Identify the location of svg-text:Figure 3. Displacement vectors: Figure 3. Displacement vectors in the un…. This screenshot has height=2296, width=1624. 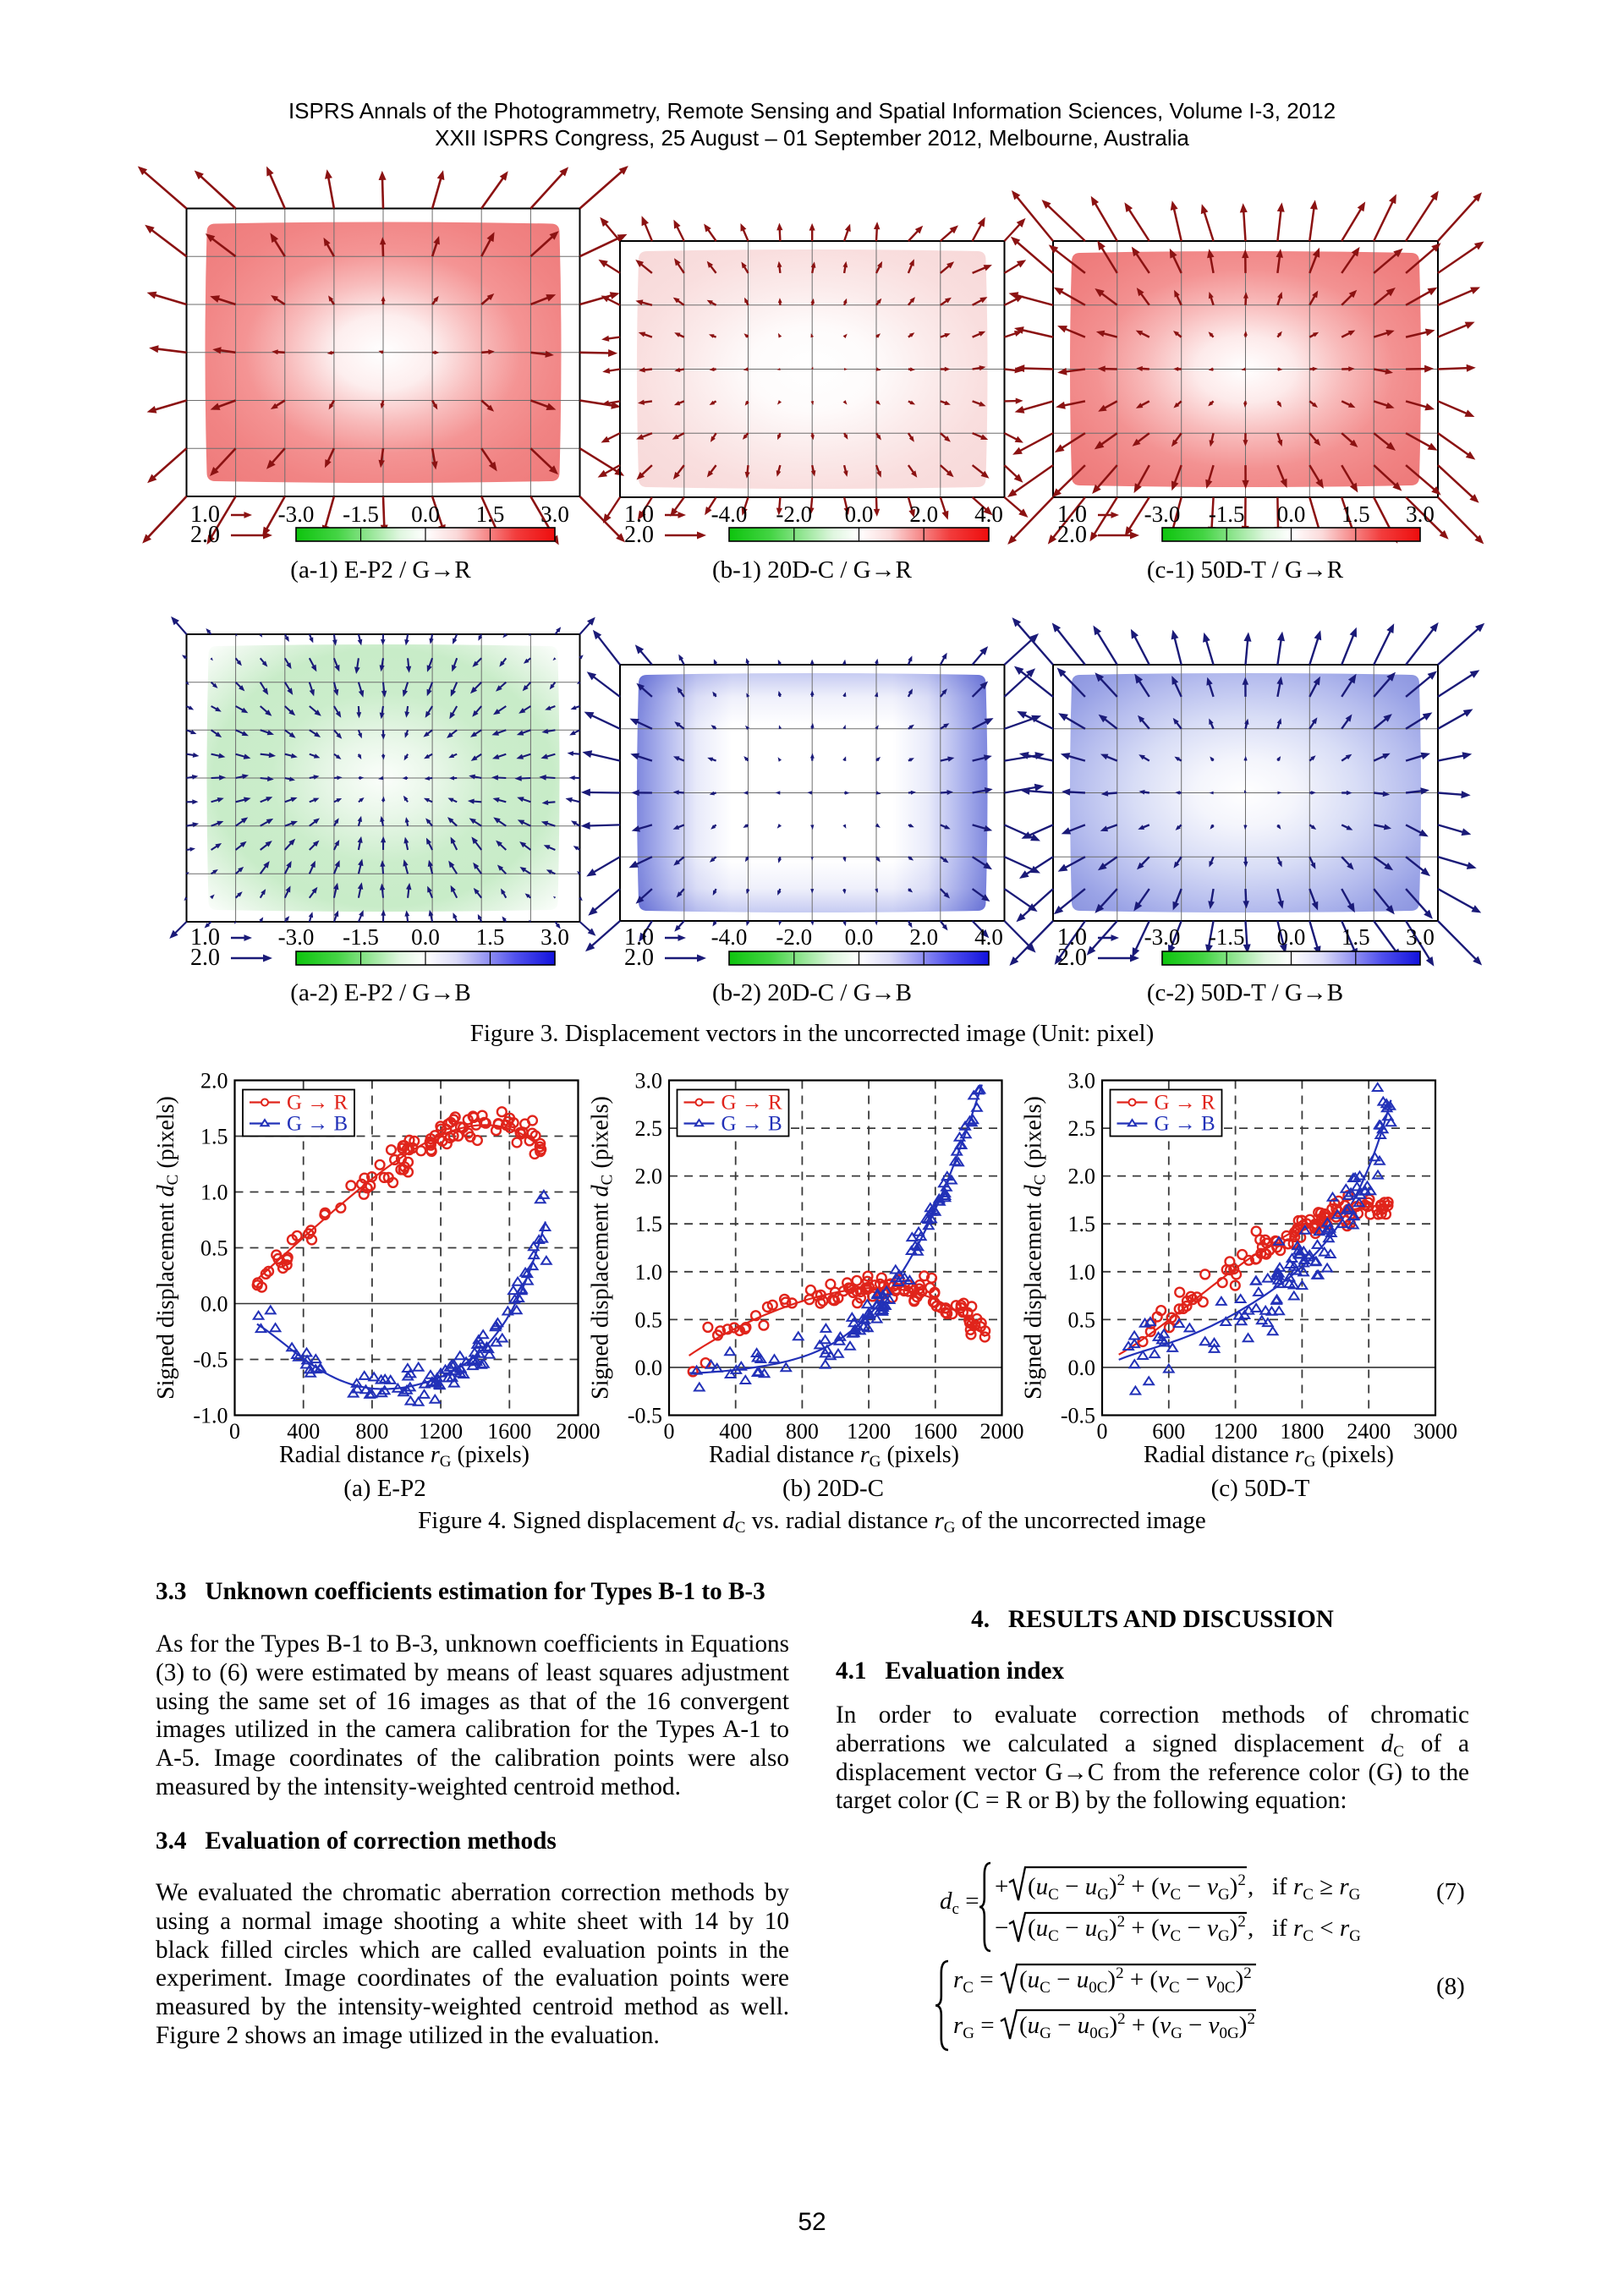
(812, 1034).